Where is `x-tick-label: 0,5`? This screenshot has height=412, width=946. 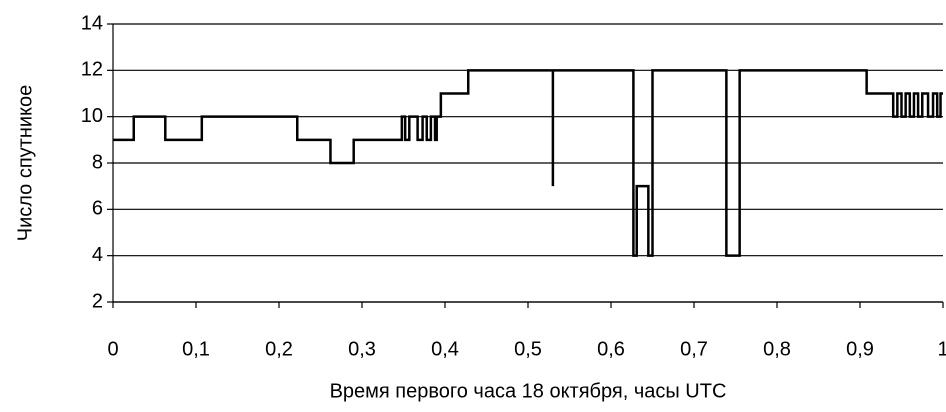 x-tick-label: 0,5 is located at coordinates (528, 349).